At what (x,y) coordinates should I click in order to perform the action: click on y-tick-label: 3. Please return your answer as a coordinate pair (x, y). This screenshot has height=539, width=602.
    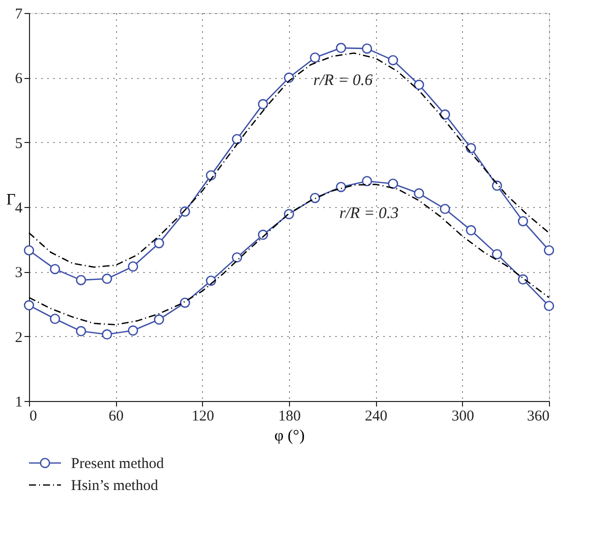
    Looking at the image, I should click on (18, 273).